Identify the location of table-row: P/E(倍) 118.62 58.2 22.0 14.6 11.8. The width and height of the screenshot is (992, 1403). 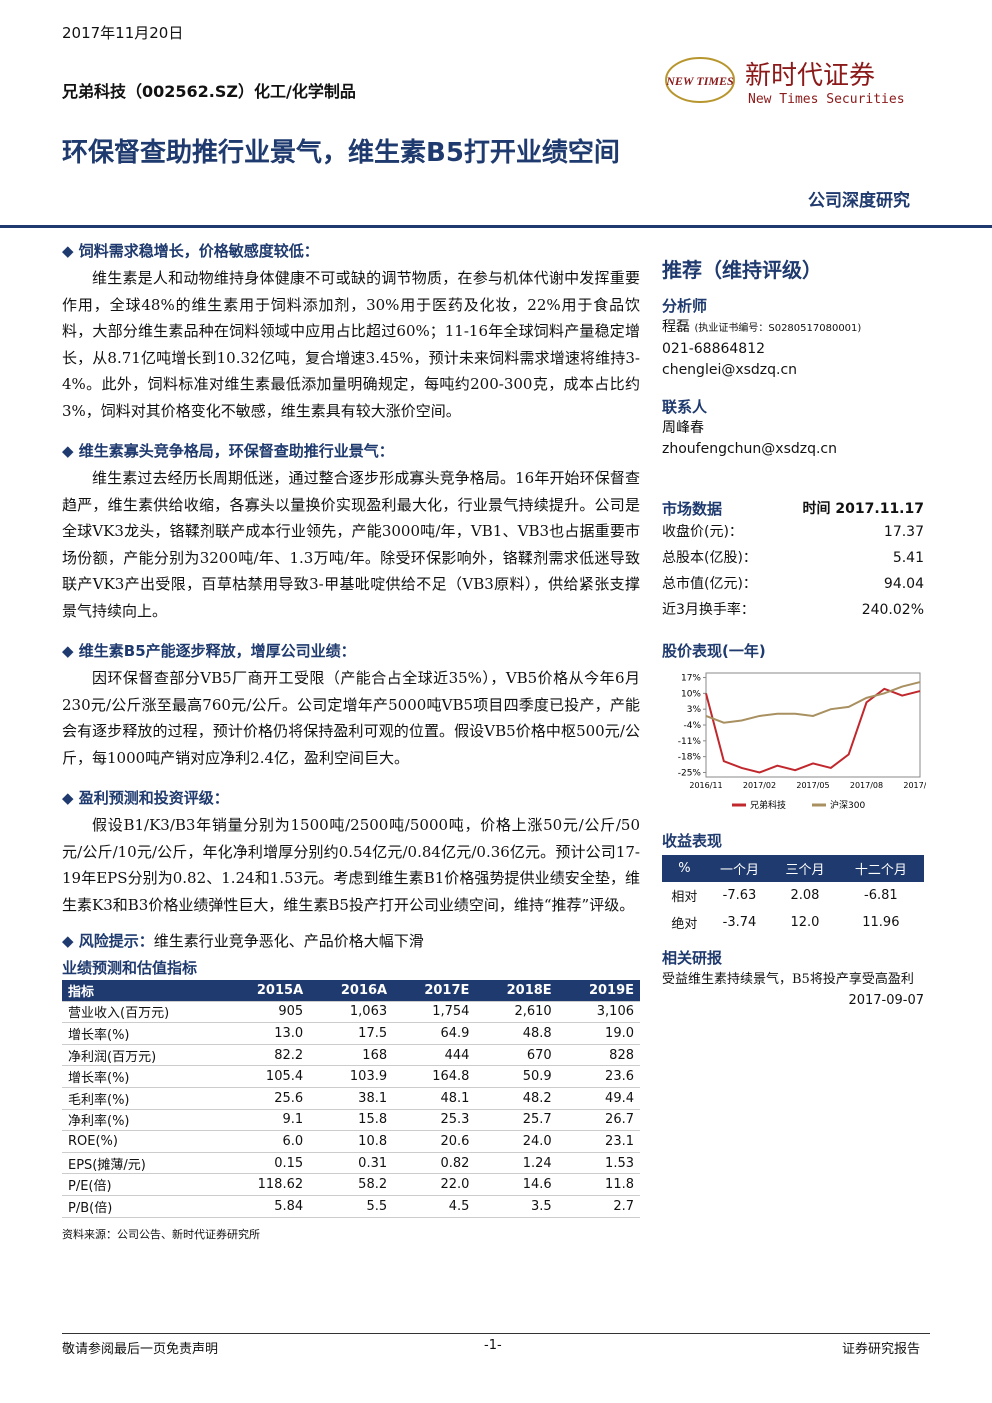
(351, 1184).